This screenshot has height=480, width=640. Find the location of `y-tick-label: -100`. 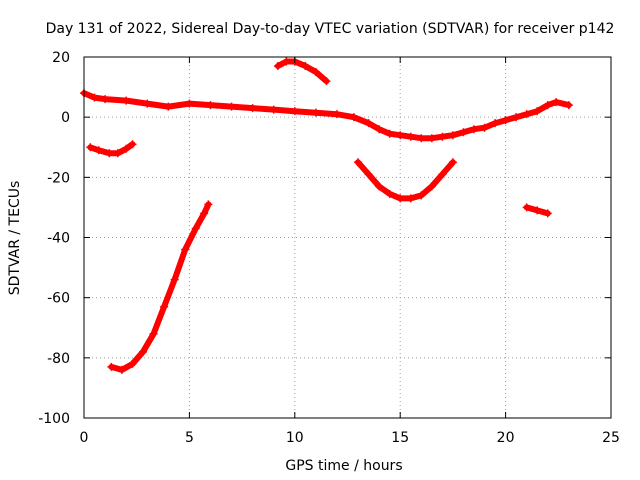

y-tick-label: -100 is located at coordinates (54, 419).